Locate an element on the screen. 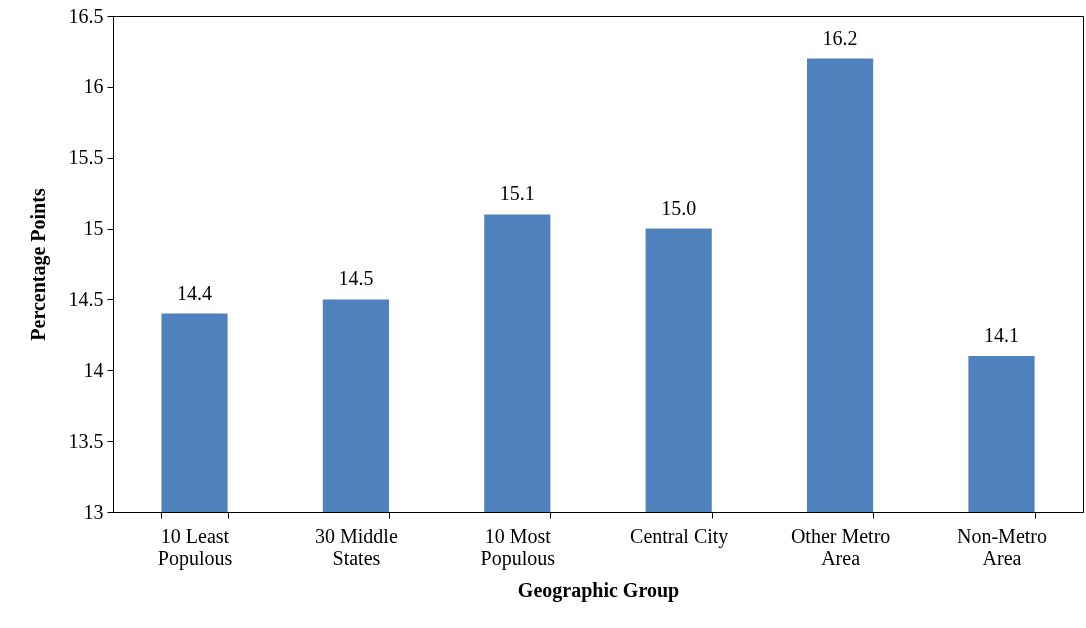 Image resolution: width=1086 pixels, height=628 pixels. x-tick-label: 10 Least Populous is located at coordinates (195, 547).